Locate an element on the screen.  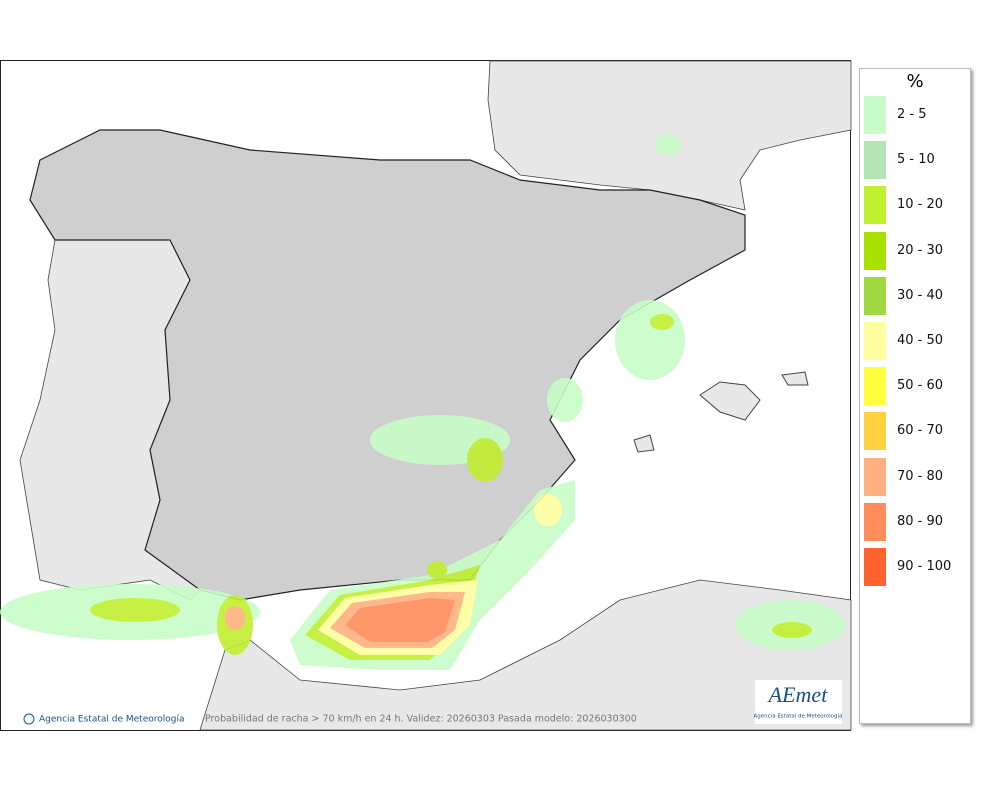
legend-item: 10 - 20 is located at coordinates (916, 205).